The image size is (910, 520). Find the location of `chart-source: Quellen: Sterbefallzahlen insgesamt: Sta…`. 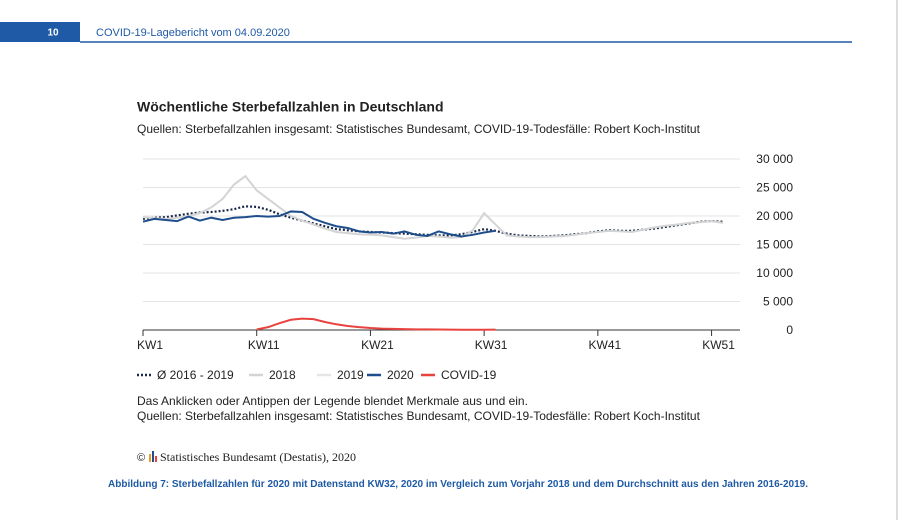

chart-source: Quellen: Sterbefallzahlen insgesamt: Sta… is located at coordinates (419, 416).